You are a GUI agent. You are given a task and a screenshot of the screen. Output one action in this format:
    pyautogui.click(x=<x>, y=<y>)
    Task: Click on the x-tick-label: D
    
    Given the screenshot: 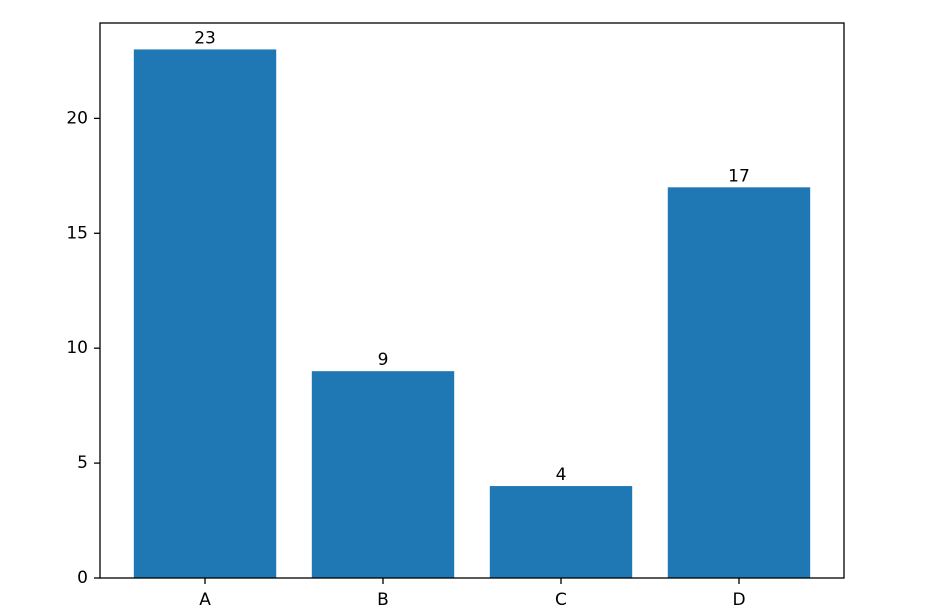 What is the action you would take?
    pyautogui.click(x=738, y=600)
    